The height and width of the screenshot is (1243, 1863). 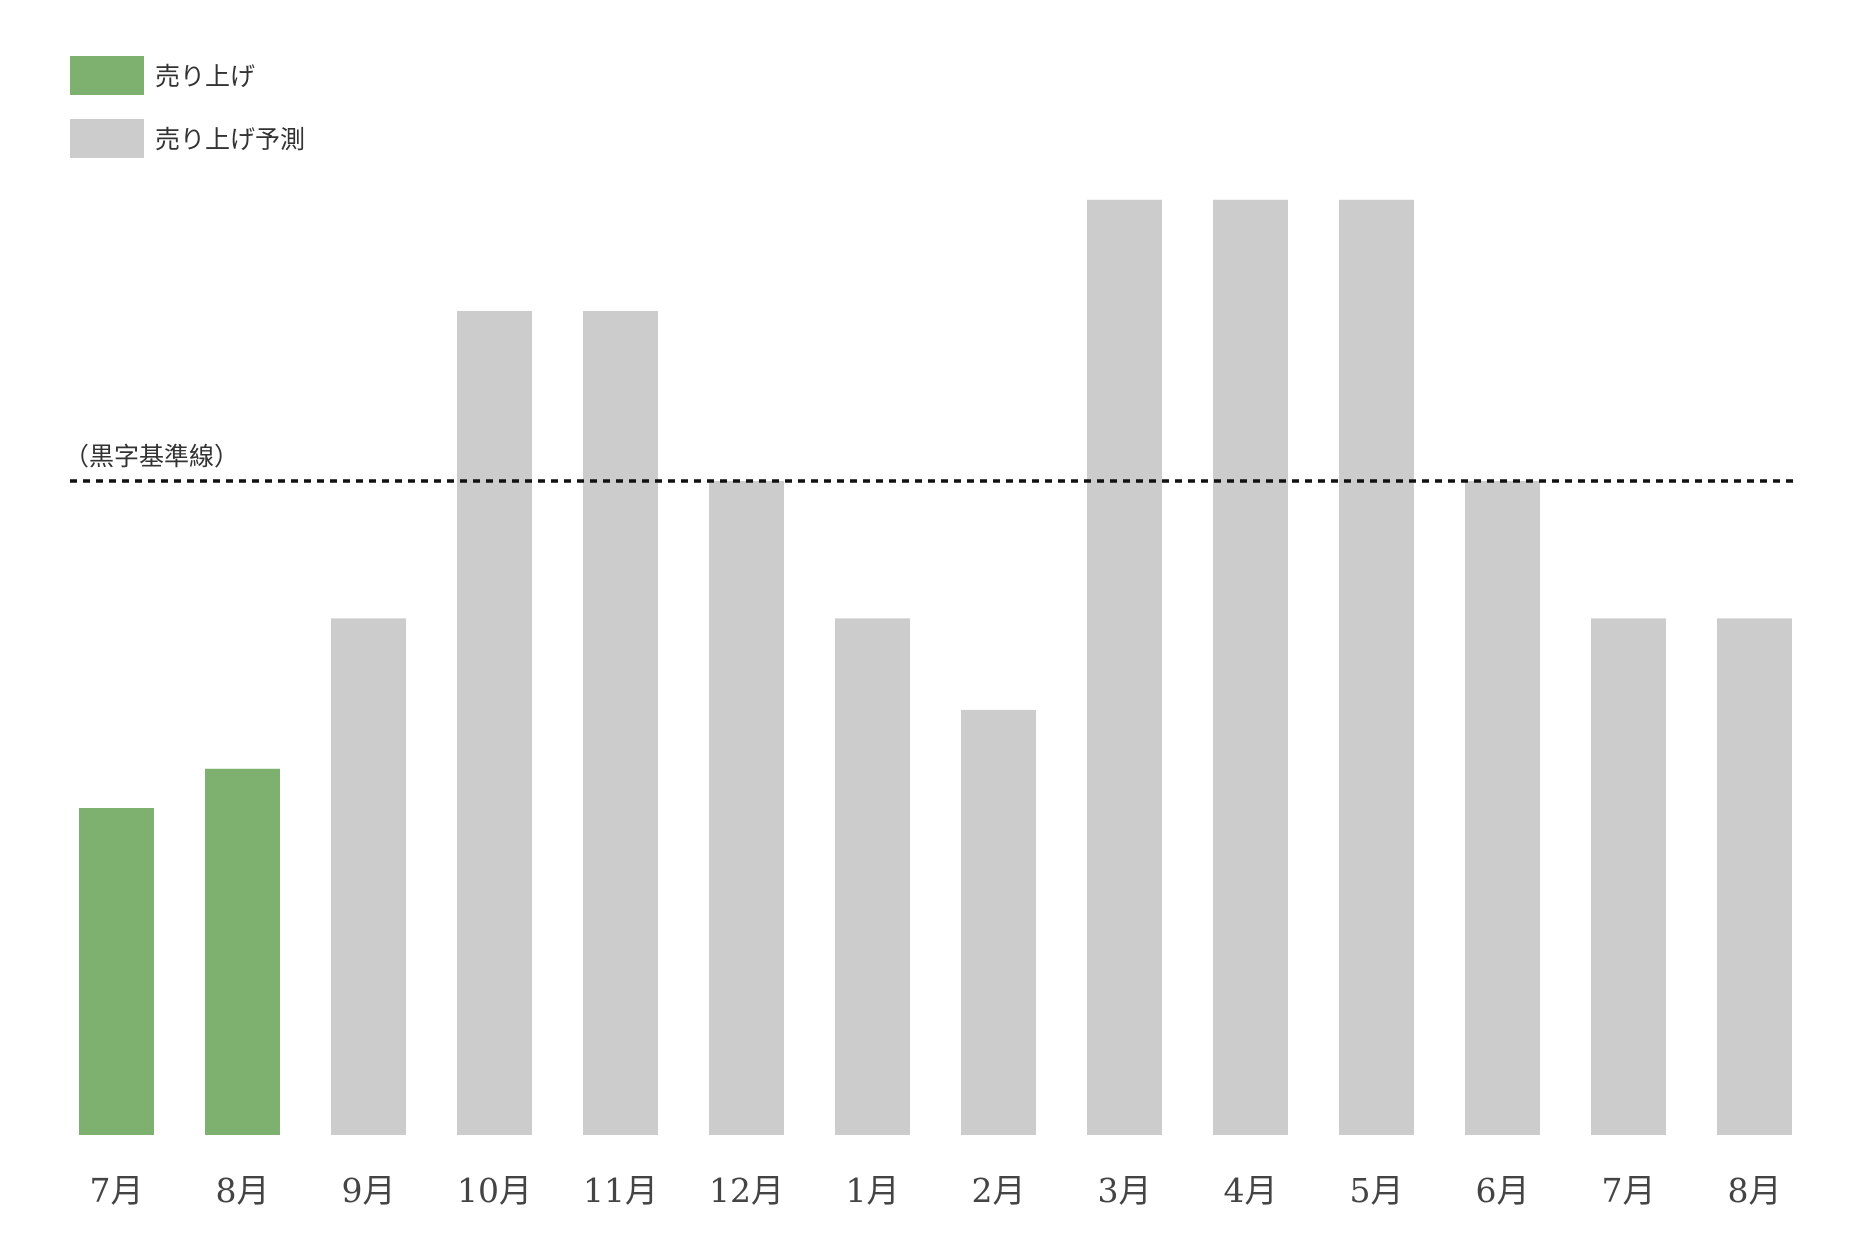 What do you see at coordinates (999, 1190) in the screenshot?
I see `x-tick-label: 2月` at bounding box center [999, 1190].